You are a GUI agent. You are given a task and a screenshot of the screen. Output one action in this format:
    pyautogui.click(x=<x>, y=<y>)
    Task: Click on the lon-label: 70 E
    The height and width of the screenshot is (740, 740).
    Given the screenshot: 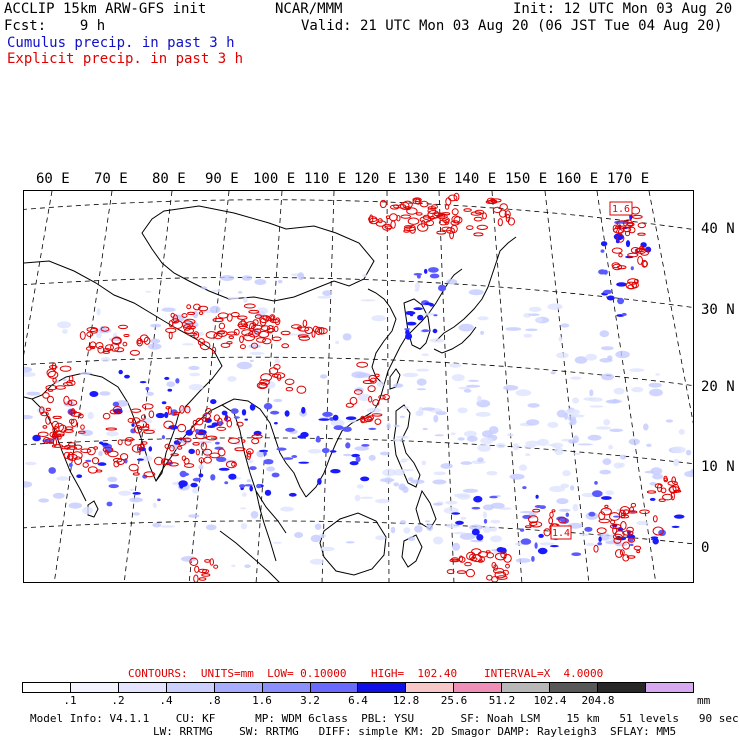 What is the action you would take?
    pyautogui.click(x=111, y=179)
    